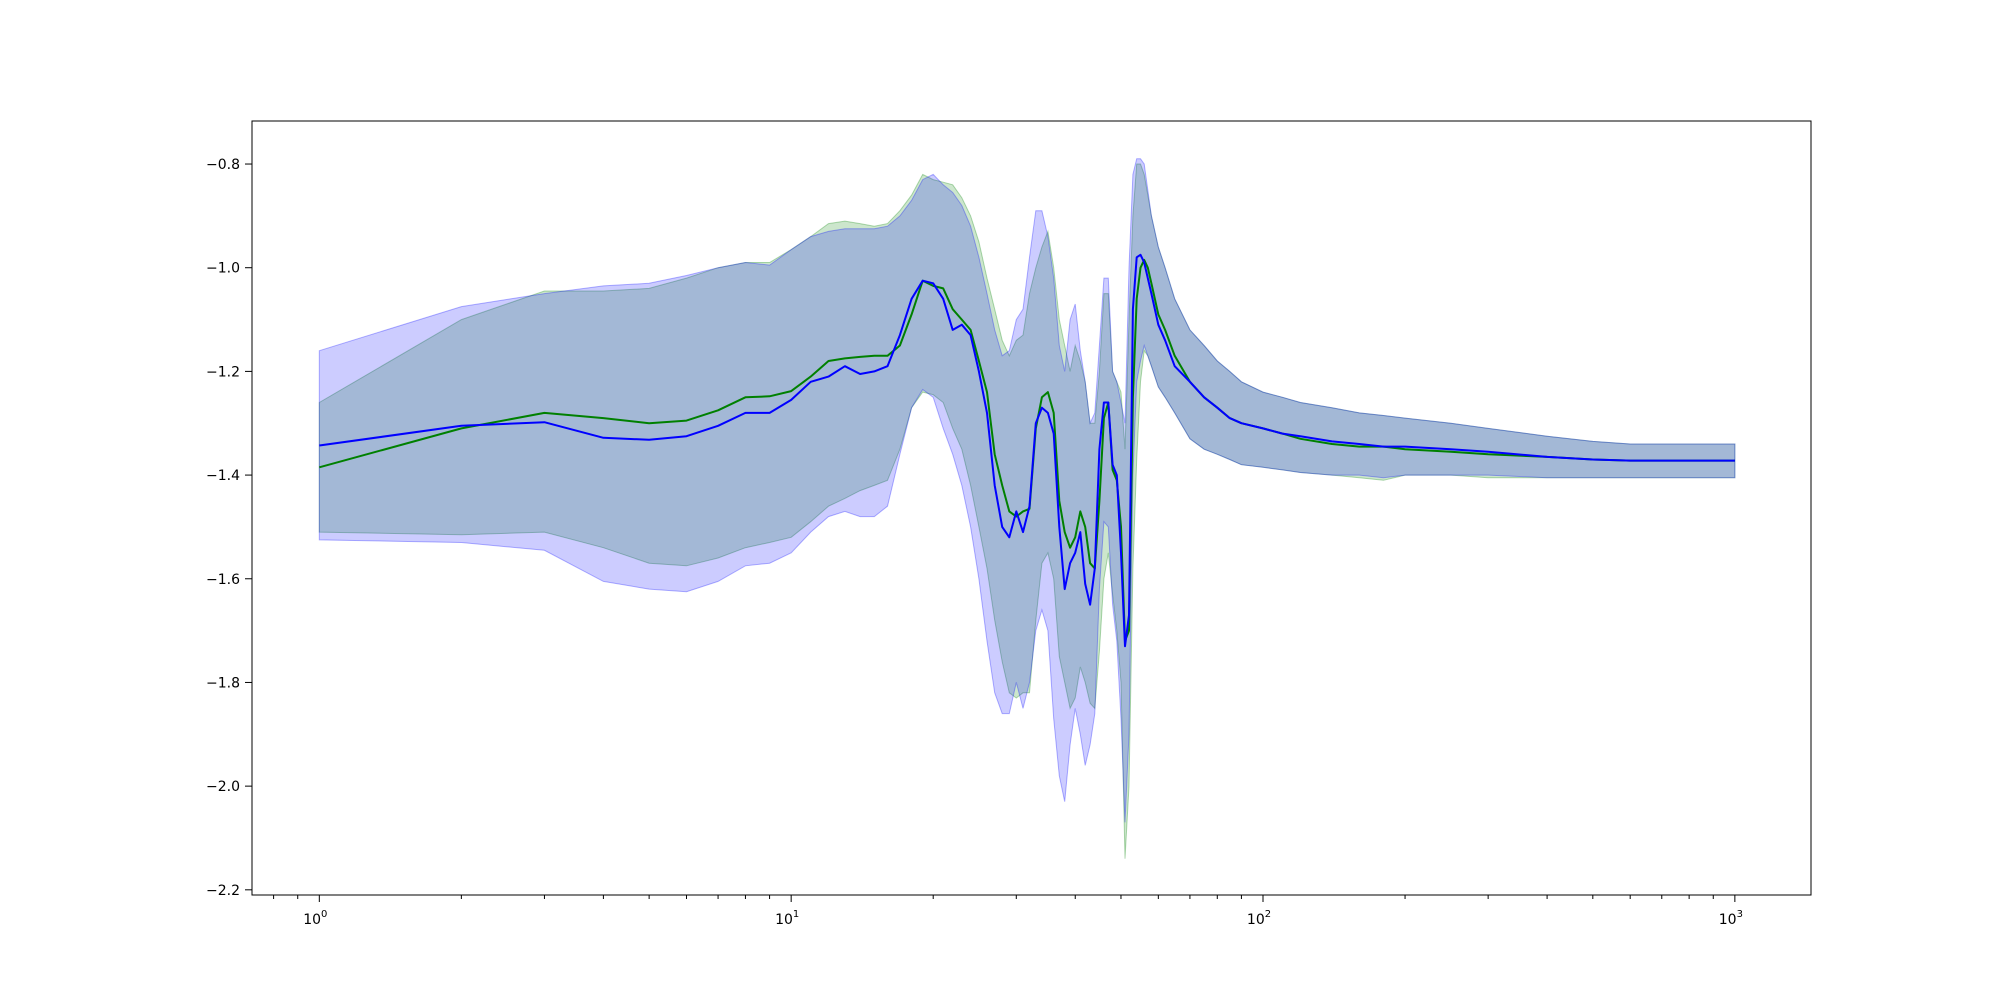 This screenshot has height=1000, width=2000. Describe the element at coordinates (223, 165) in the screenshot. I see `y-tick-label: −0.8` at that location.